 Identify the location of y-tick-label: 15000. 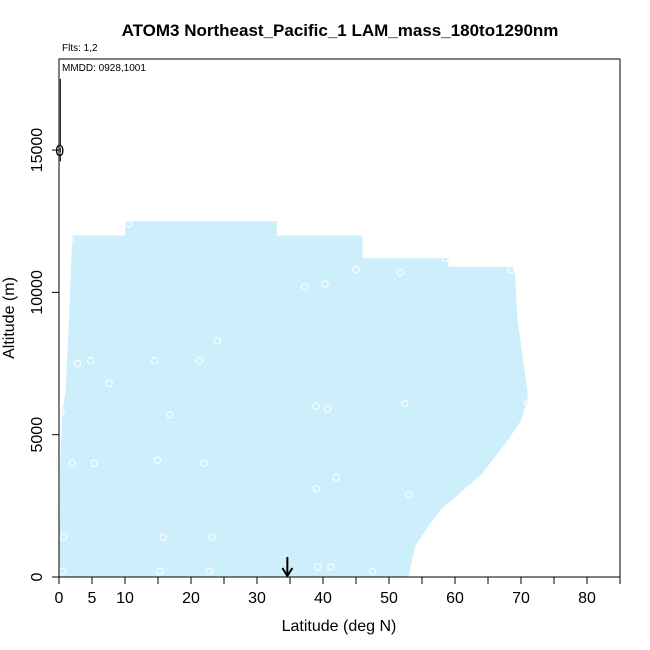
(37, 150).